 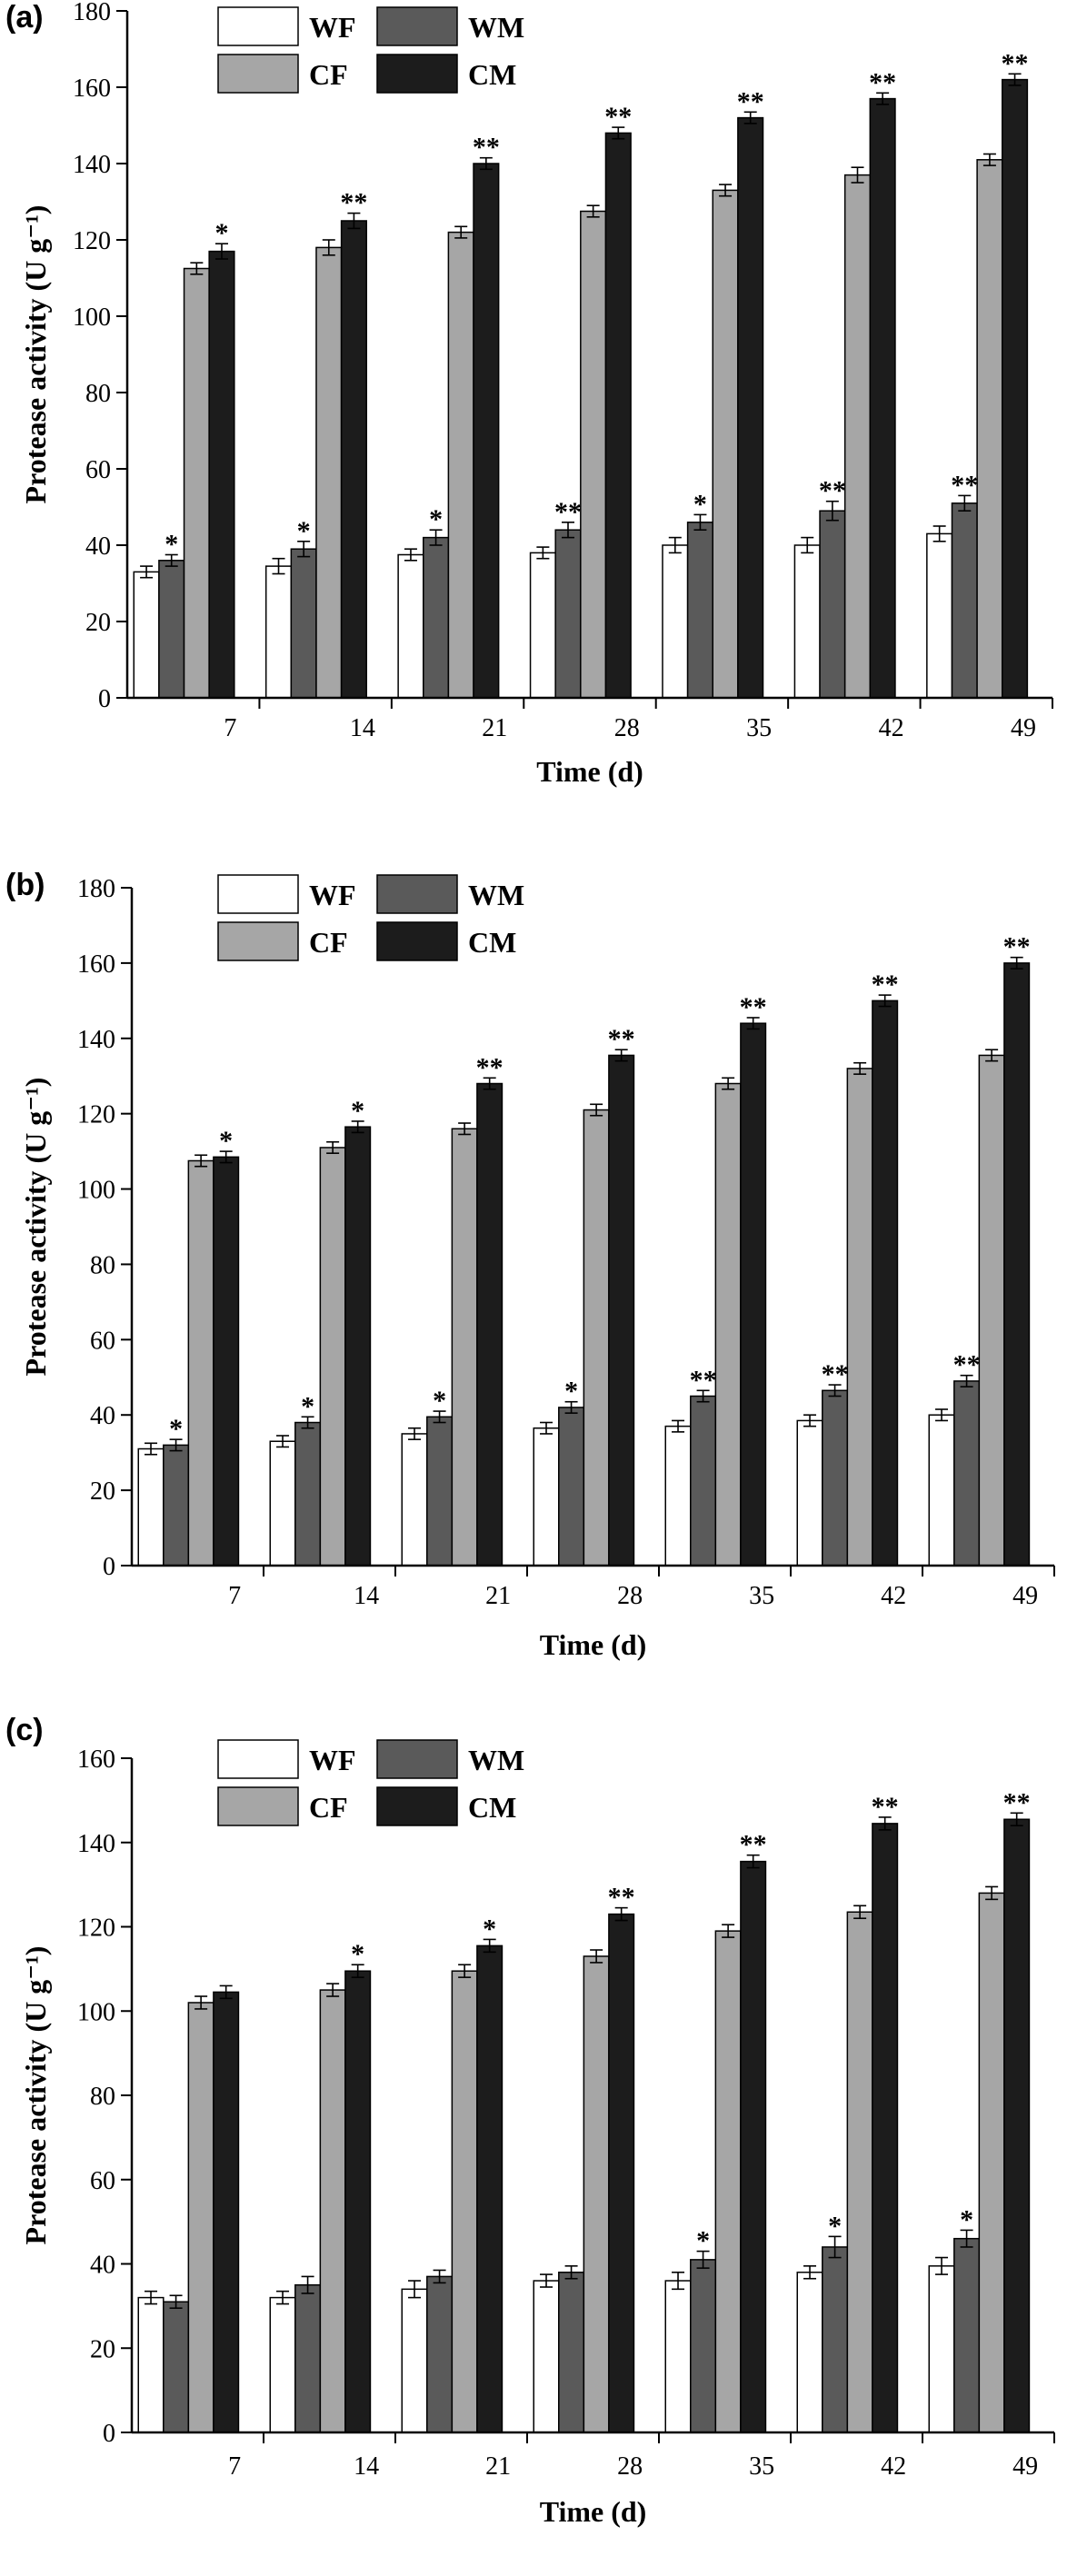 I want to click on legend-swatch-cf, so click(x=258, y=1806).